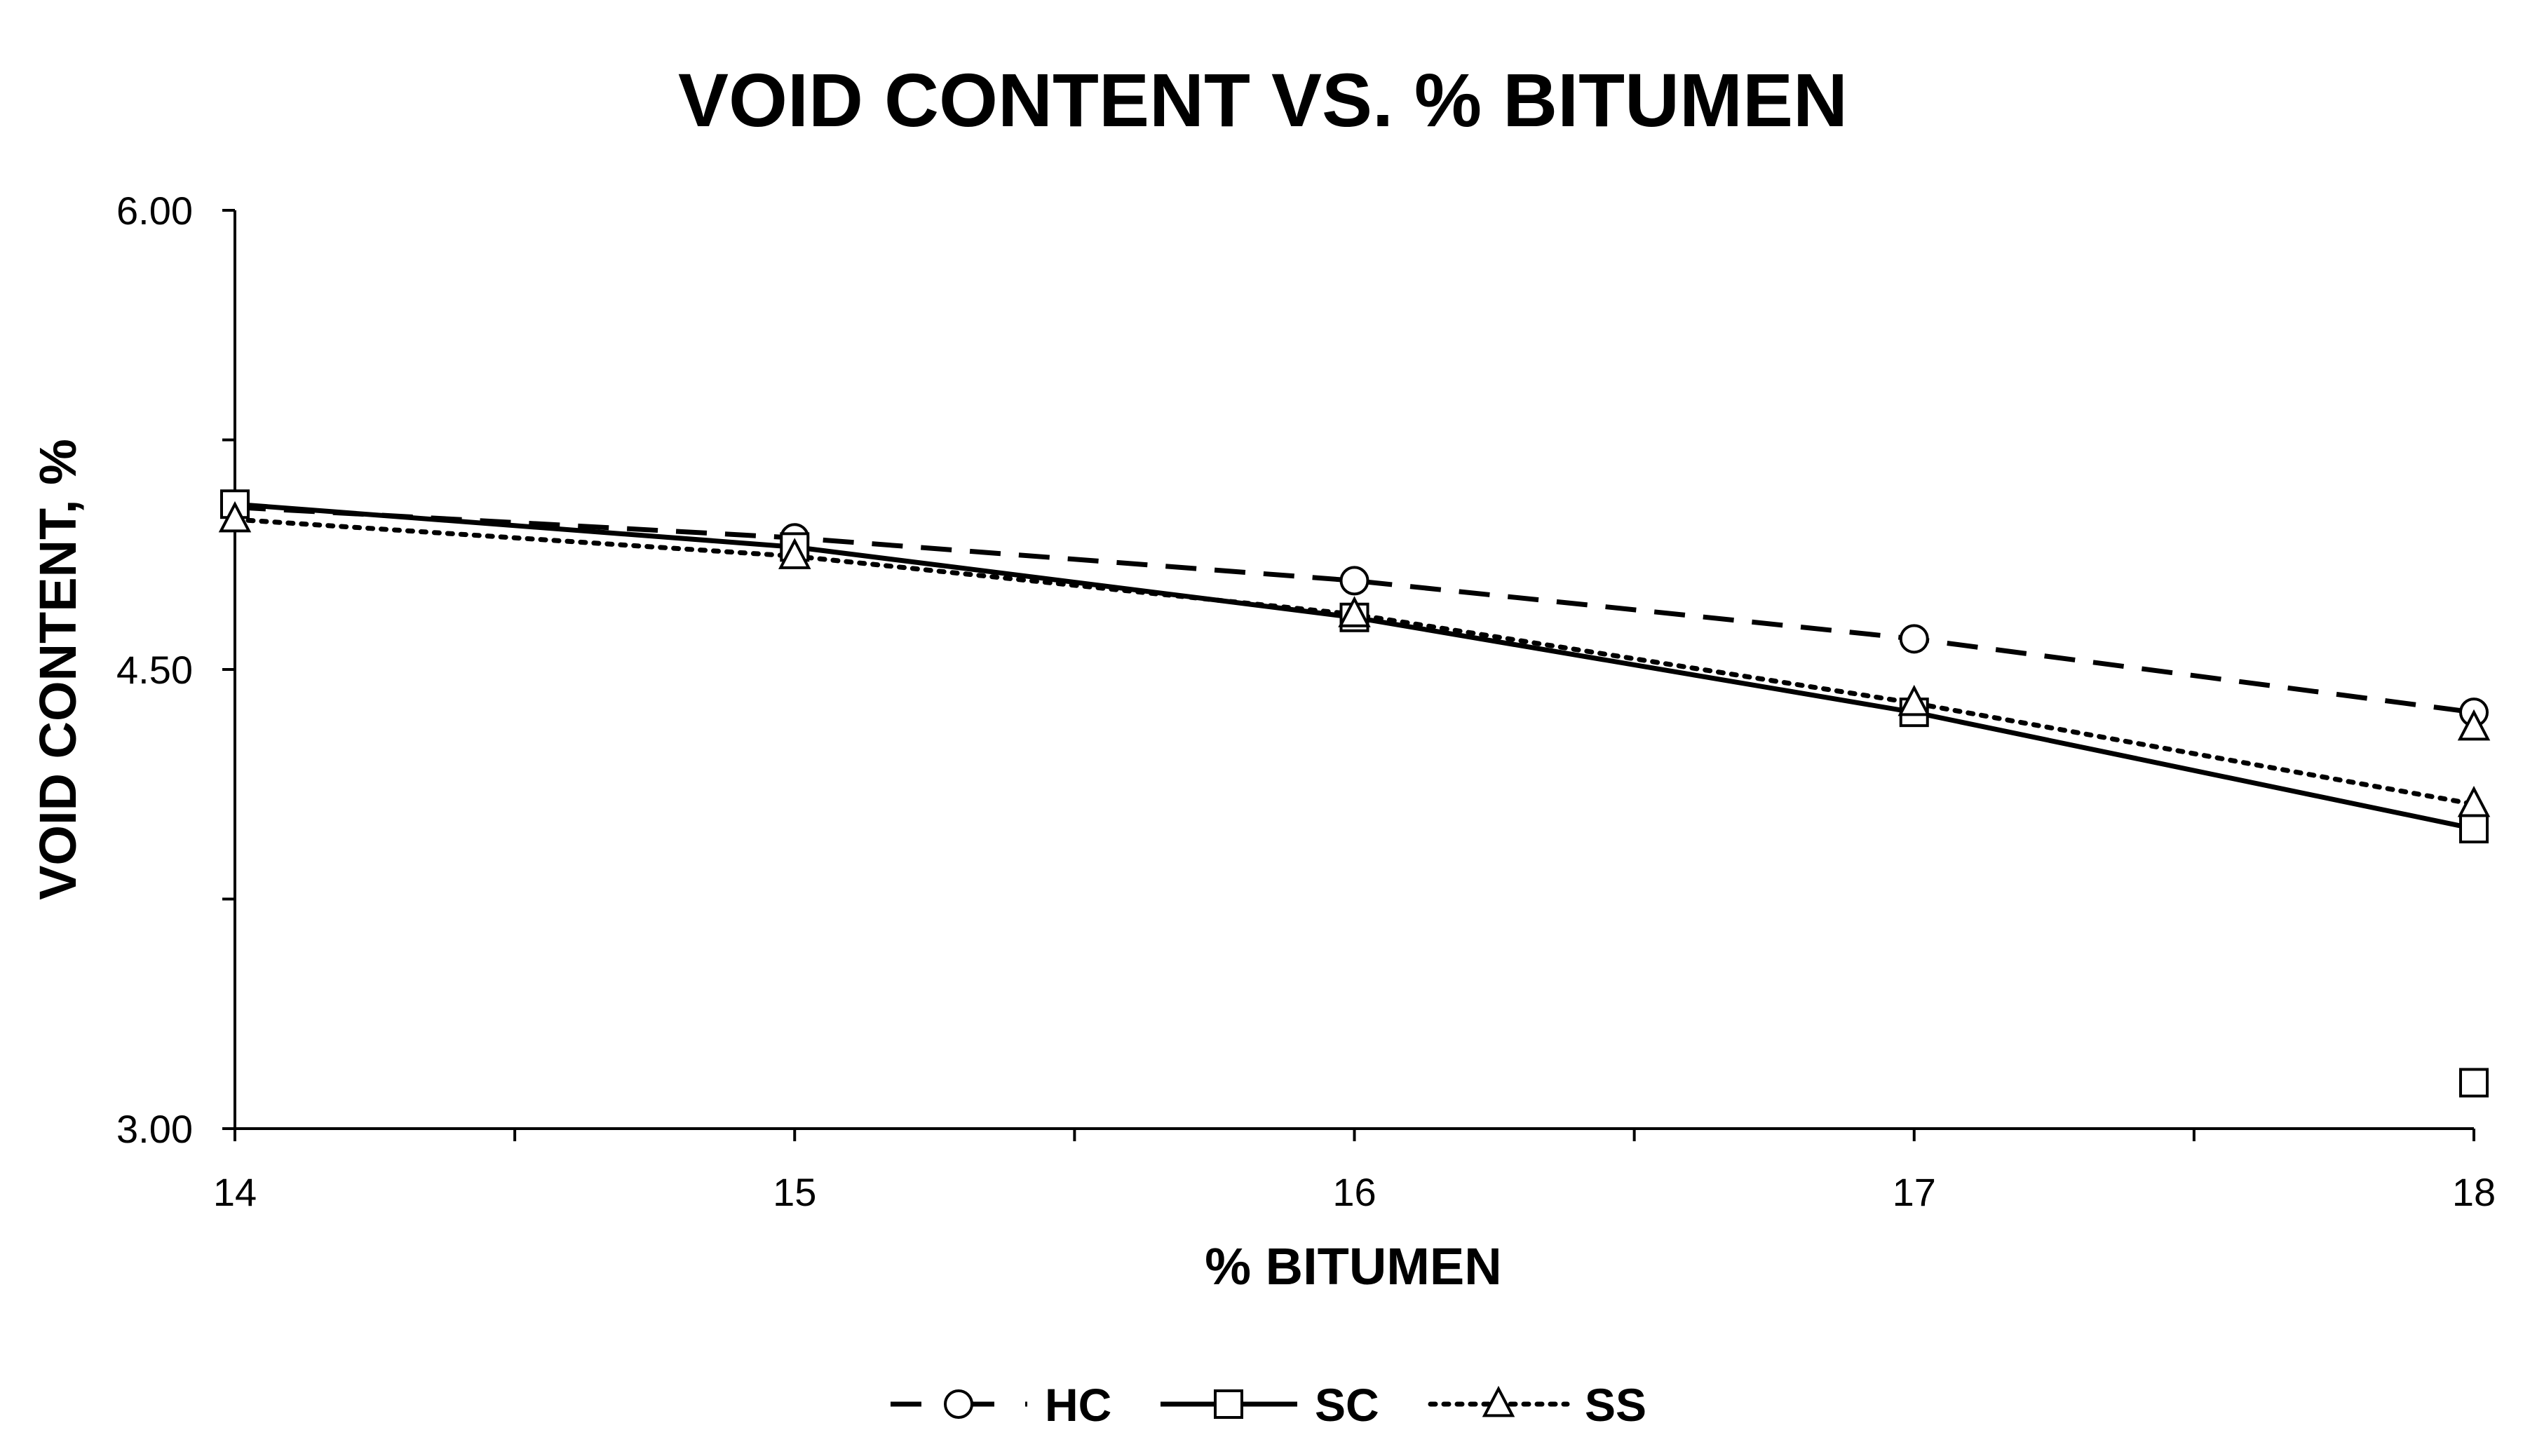 This screenshot has width=2530, height=1456. What do you see at coordinates (154, 670) in the screenshot?
I see `y-tick-label: 4.50` at bounding box center [154, 670].